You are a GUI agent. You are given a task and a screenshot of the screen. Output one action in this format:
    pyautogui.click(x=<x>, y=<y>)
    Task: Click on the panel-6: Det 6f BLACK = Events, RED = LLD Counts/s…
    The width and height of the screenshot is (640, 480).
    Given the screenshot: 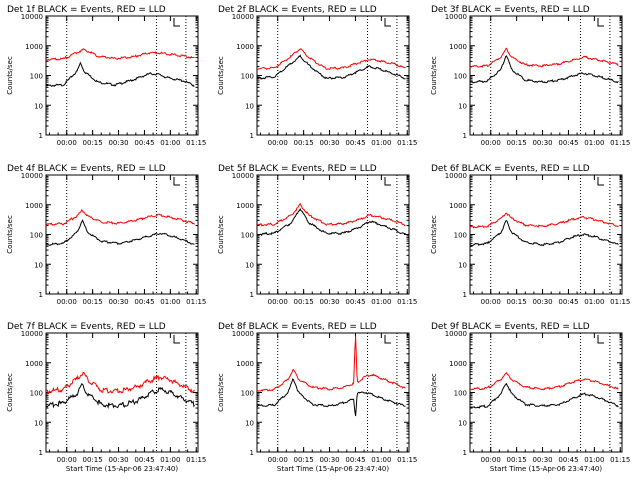 What is the action you would take?
    pyautogui.click(x=530, y=235)
    